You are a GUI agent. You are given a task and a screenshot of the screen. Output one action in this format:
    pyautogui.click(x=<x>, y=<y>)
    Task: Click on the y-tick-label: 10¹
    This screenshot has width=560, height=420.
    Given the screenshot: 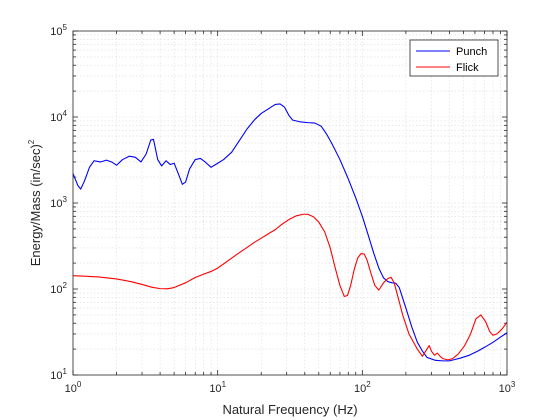 What is the action you would take?
    pyautogui.click(x=58, y=374)
    